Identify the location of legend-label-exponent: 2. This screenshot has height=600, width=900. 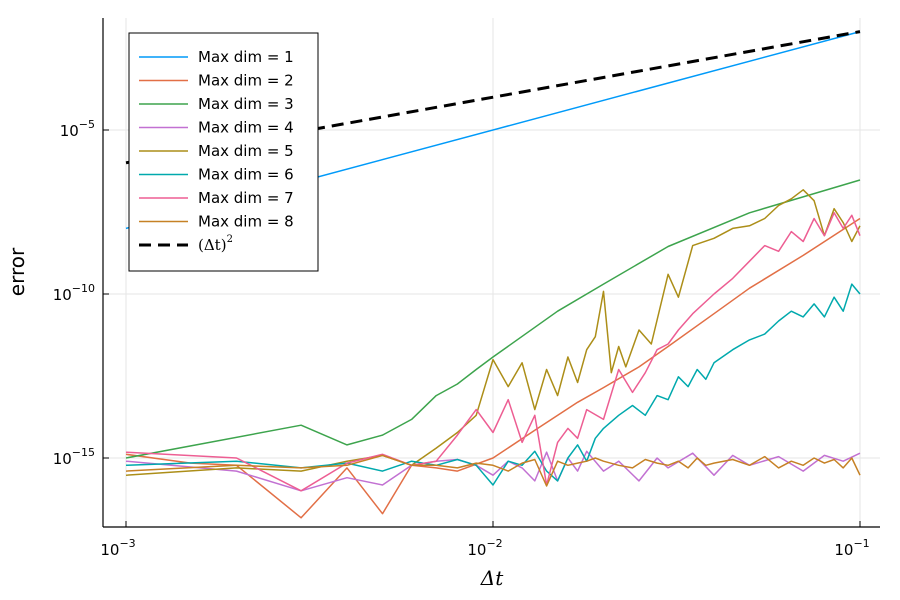
(230, 239).